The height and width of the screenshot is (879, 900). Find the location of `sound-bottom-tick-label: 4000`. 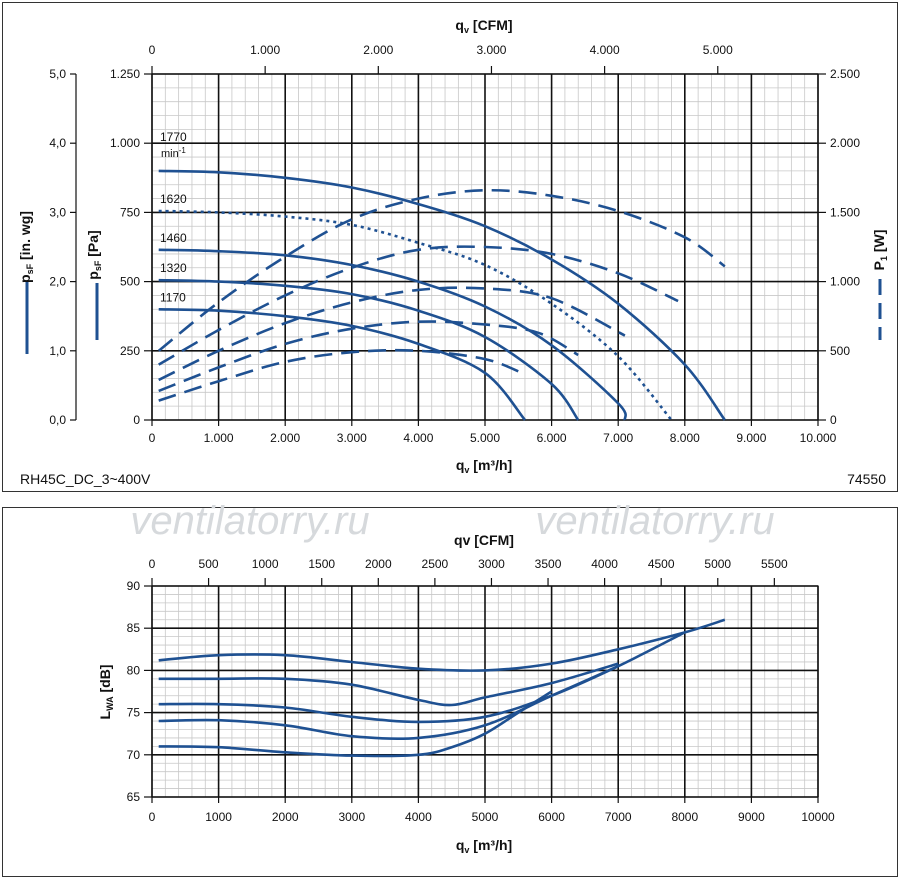

sound-bottom-tick-label: 4000 is located at coordinates (418, 817).